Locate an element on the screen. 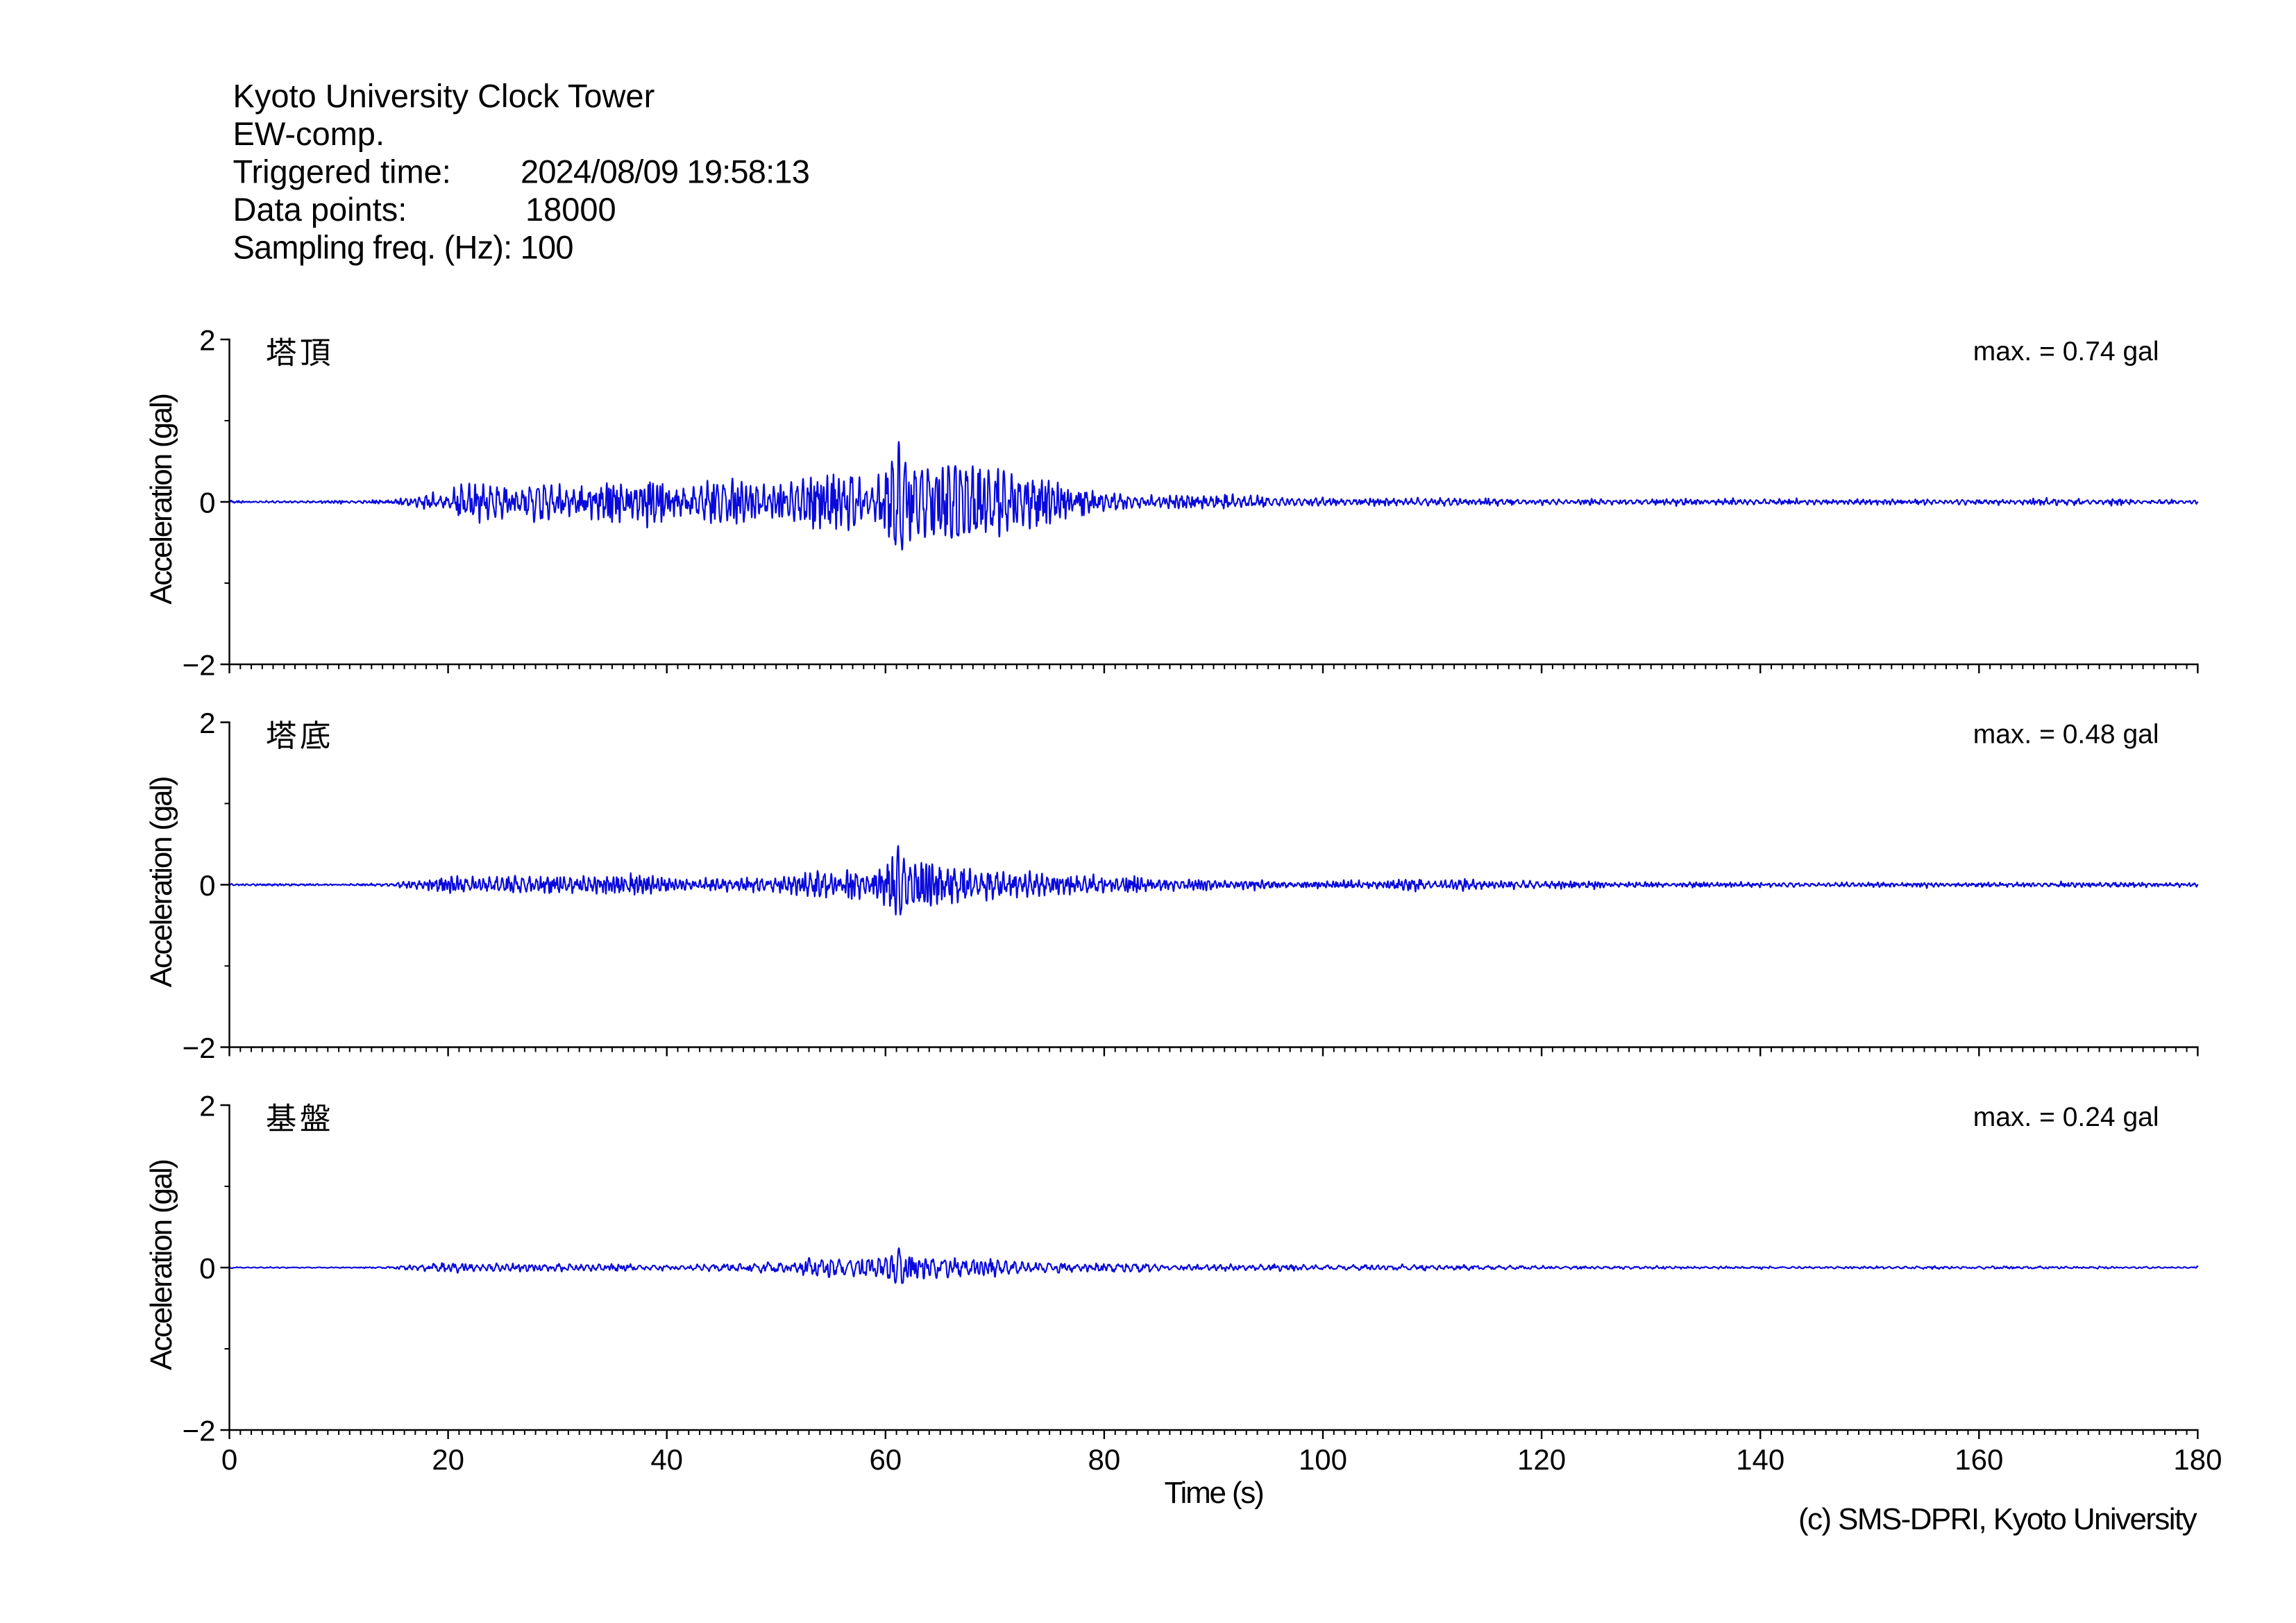 The image size is (2296, 1623). svg-text: Kyoto University Clock Tower is located at coordinates (444, 96).